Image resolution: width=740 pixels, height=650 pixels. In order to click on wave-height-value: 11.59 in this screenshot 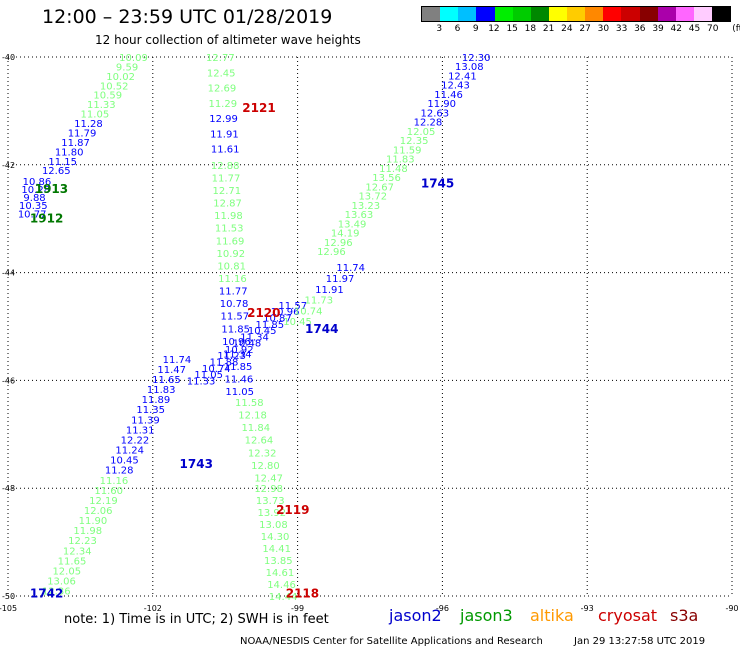, I will do `click(407, 150)`.